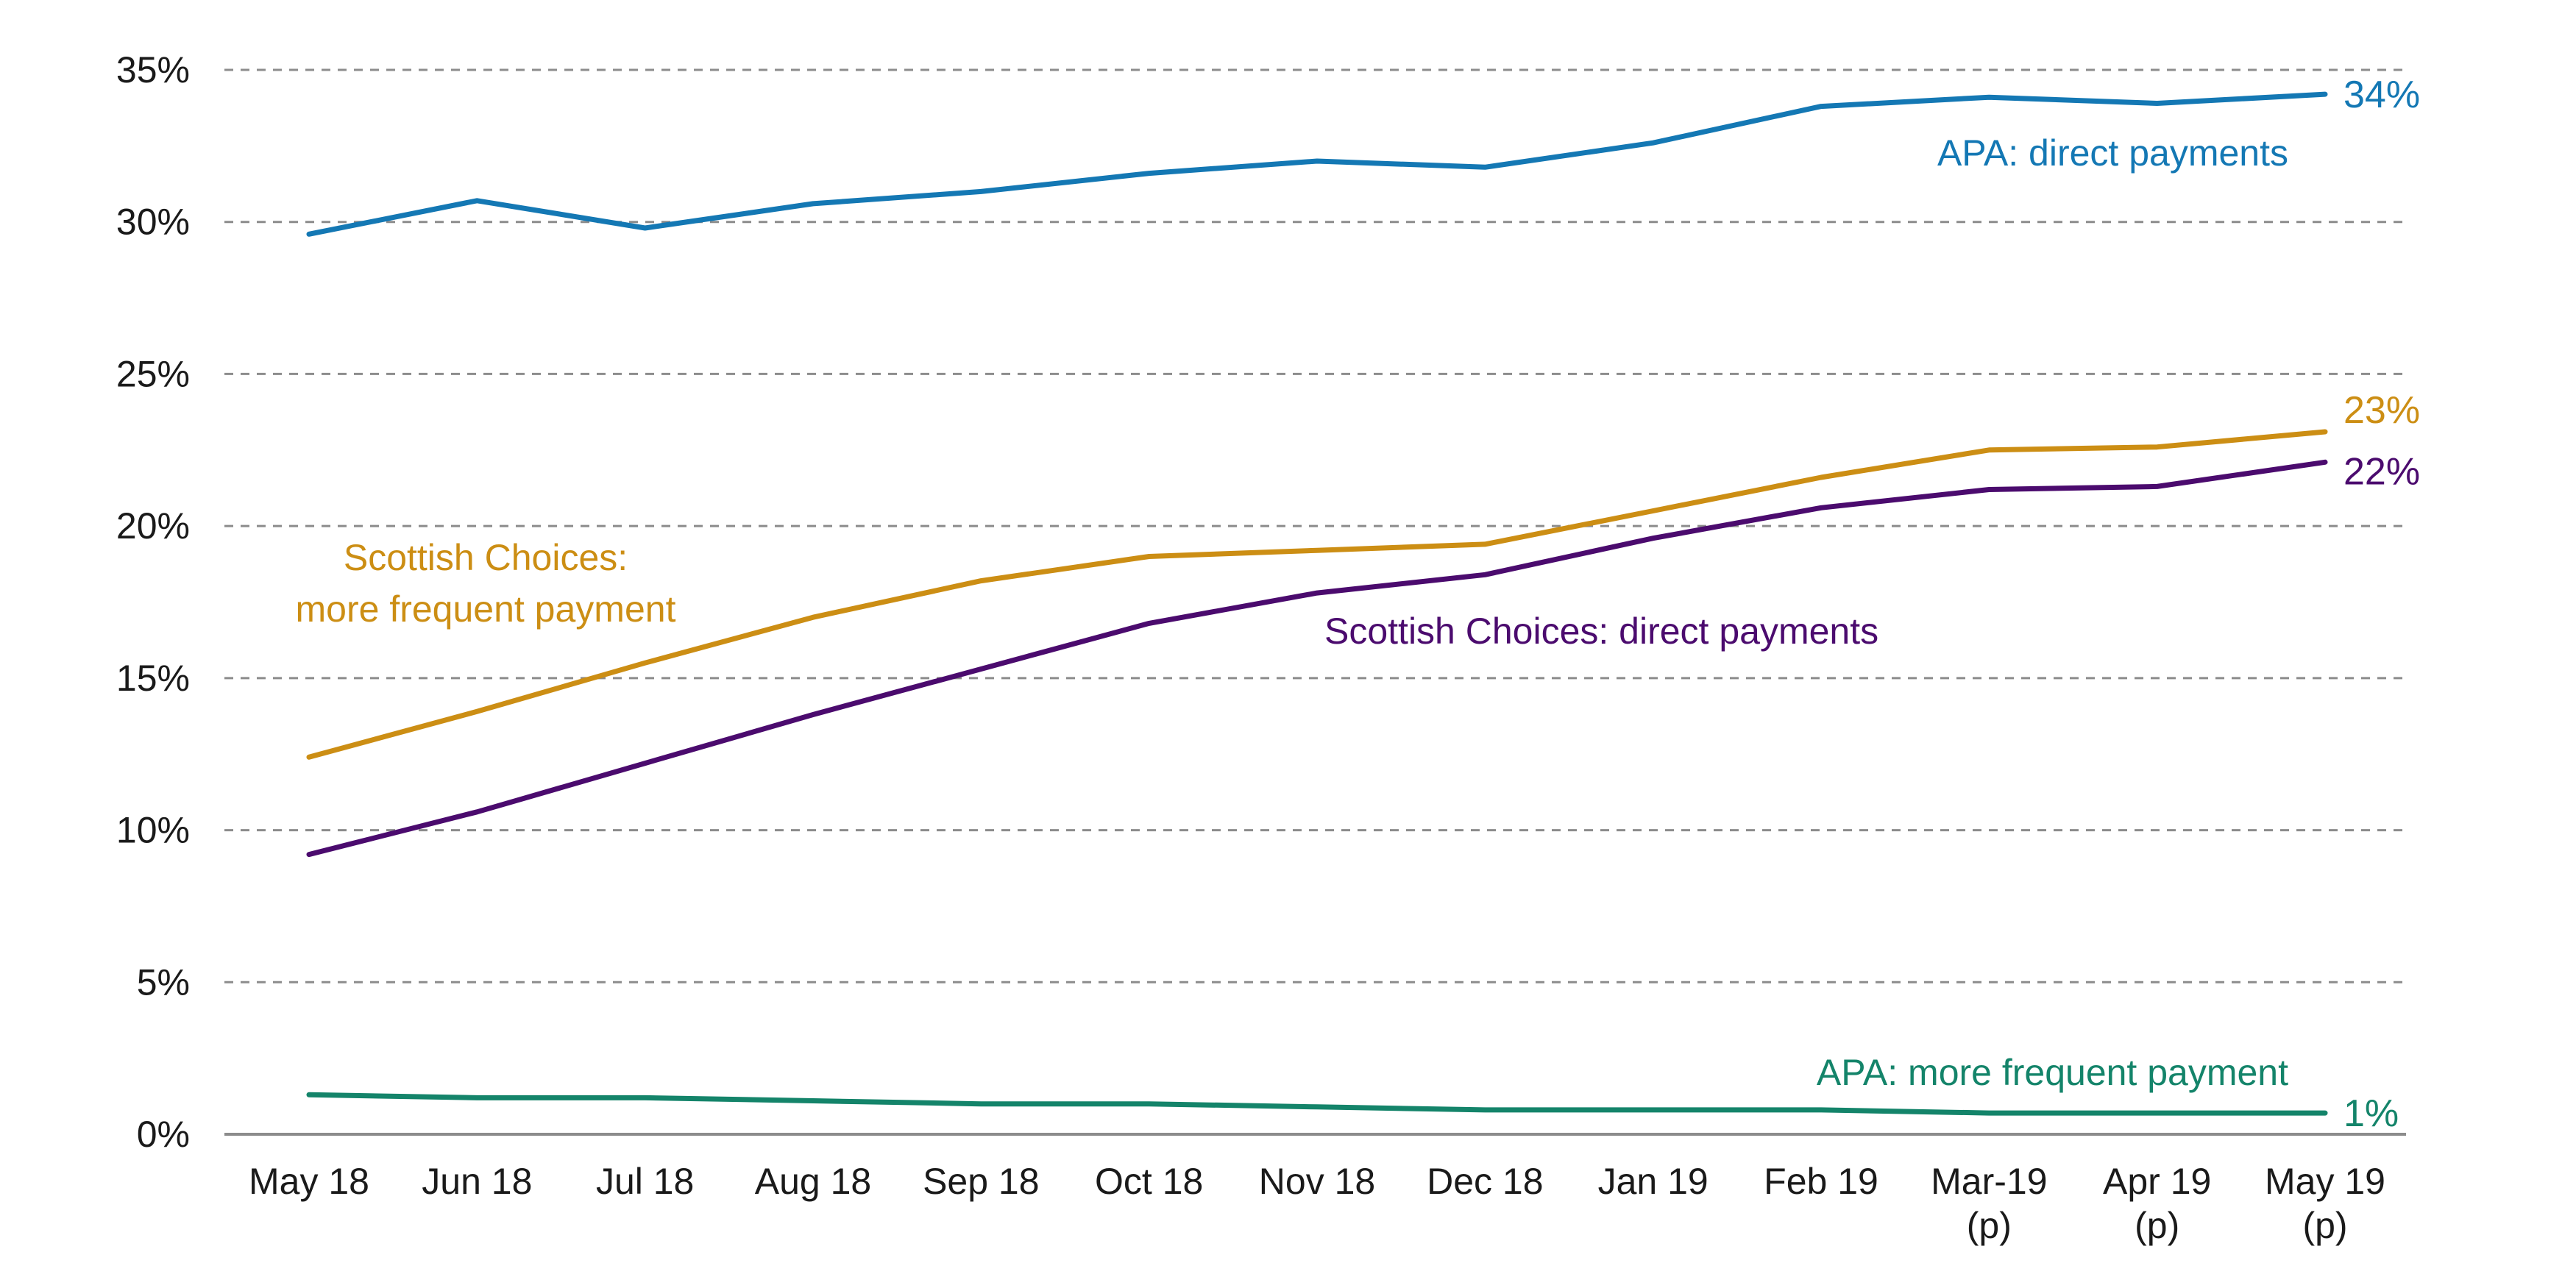  Describe the element at coordinates (163, 1134) in the screenshot. I see `y-tick-label: 0%` at that location.